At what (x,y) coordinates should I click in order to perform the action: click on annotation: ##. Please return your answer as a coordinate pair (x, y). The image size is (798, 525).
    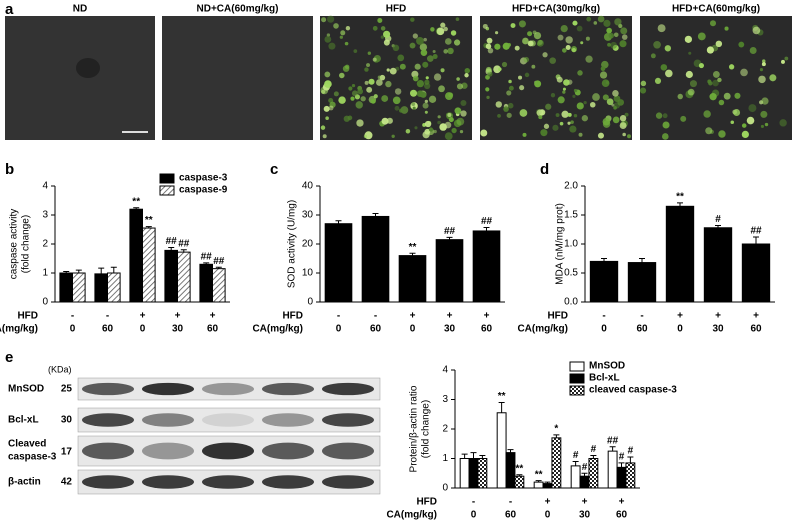
    Looking at the image, I should click on (487, 221).